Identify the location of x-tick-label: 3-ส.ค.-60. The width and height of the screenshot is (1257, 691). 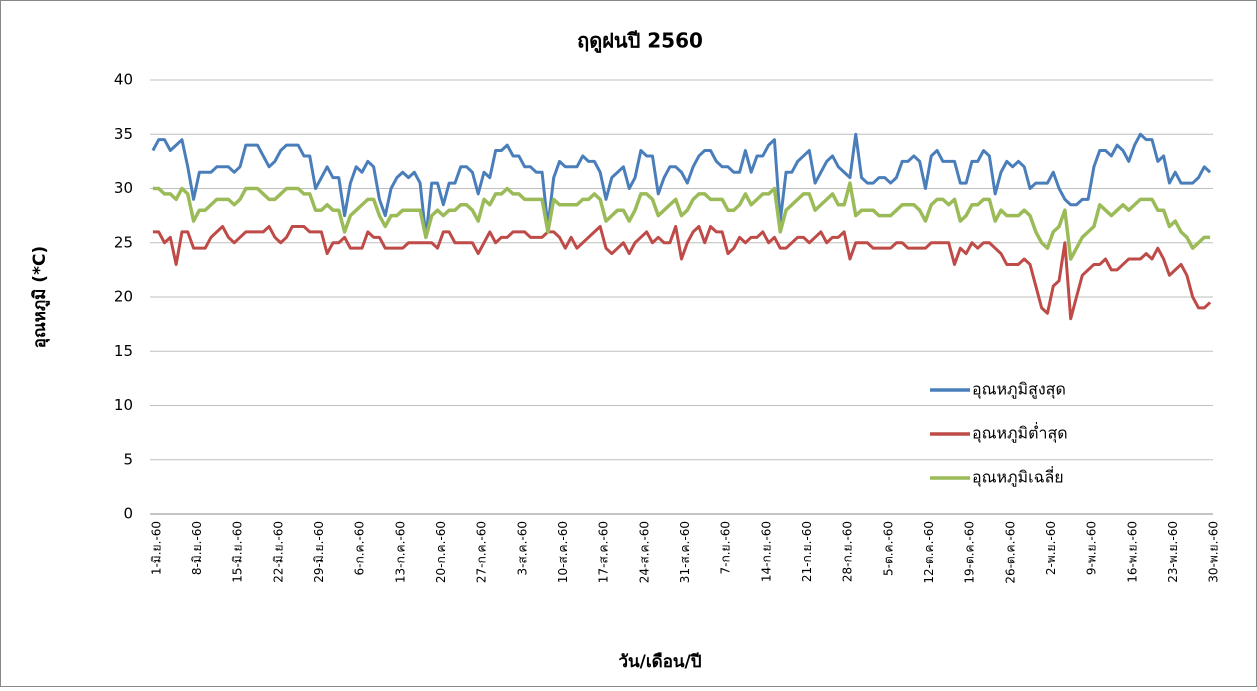
(522, 548).